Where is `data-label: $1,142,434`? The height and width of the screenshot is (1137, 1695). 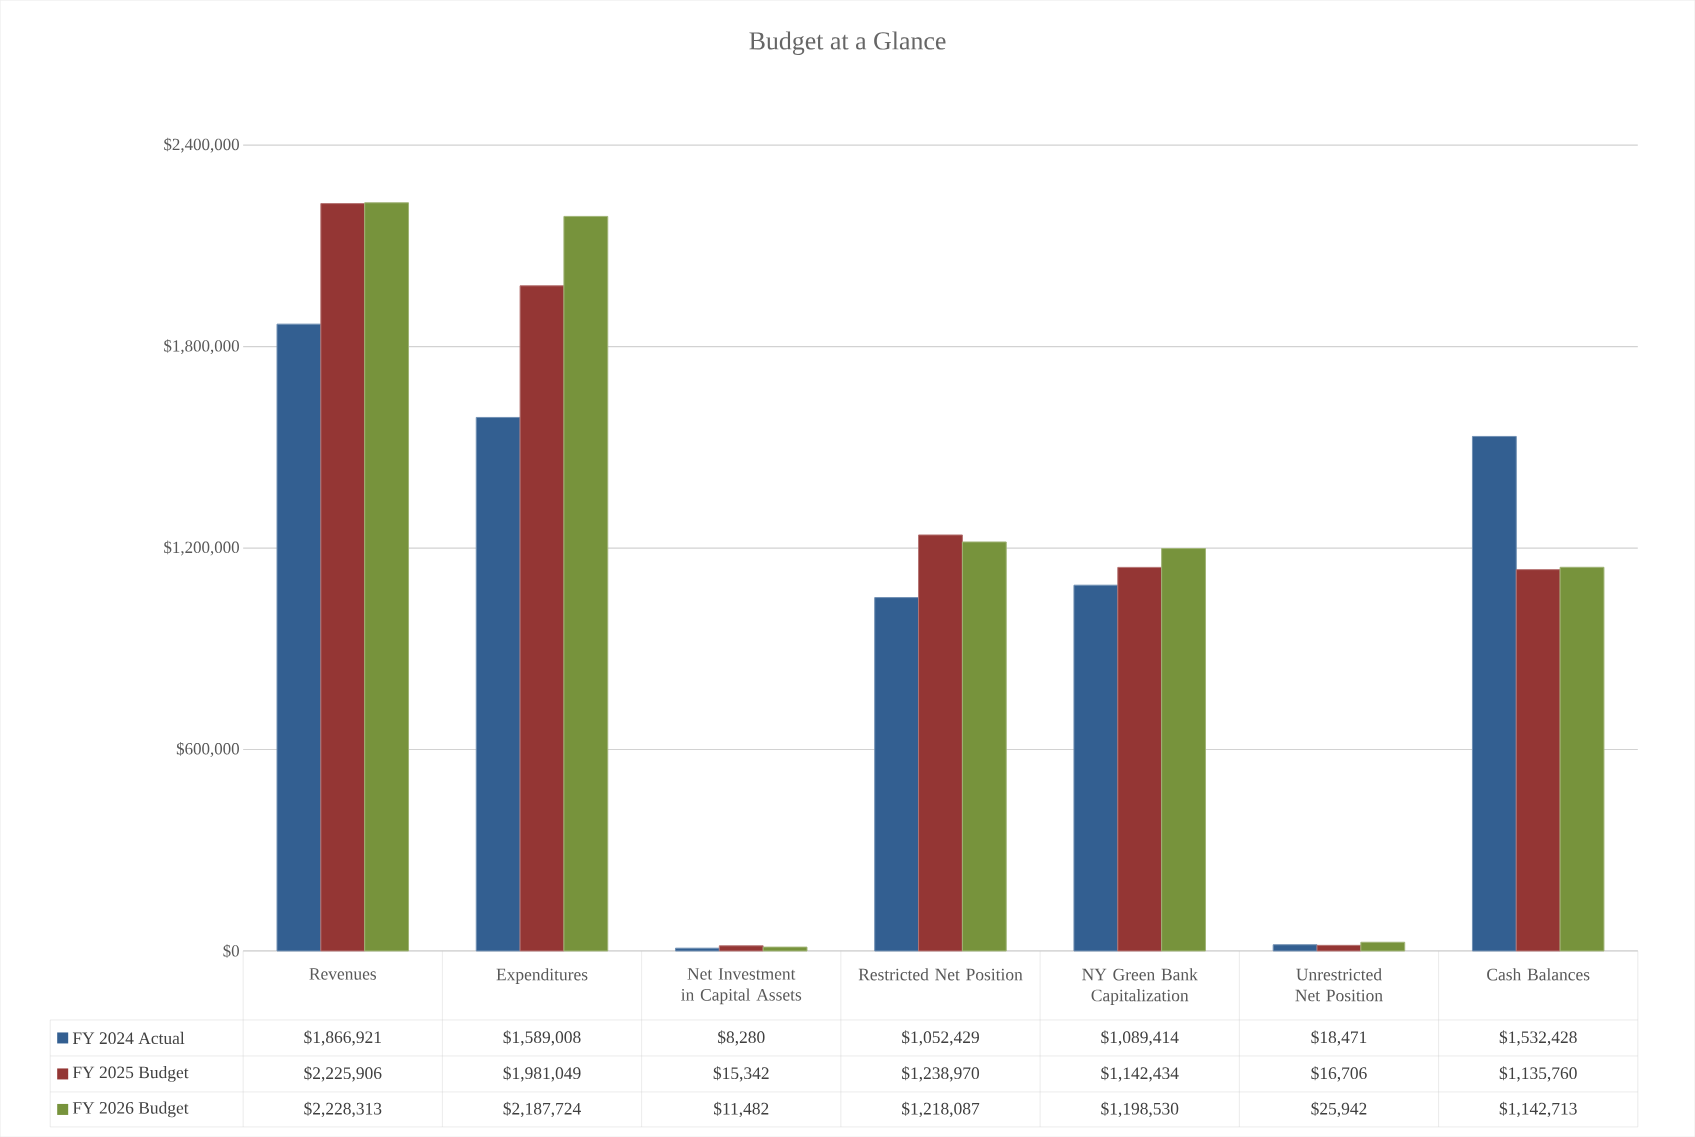 data-label: $1,142,434 is located at coordinates (1140, 1074).